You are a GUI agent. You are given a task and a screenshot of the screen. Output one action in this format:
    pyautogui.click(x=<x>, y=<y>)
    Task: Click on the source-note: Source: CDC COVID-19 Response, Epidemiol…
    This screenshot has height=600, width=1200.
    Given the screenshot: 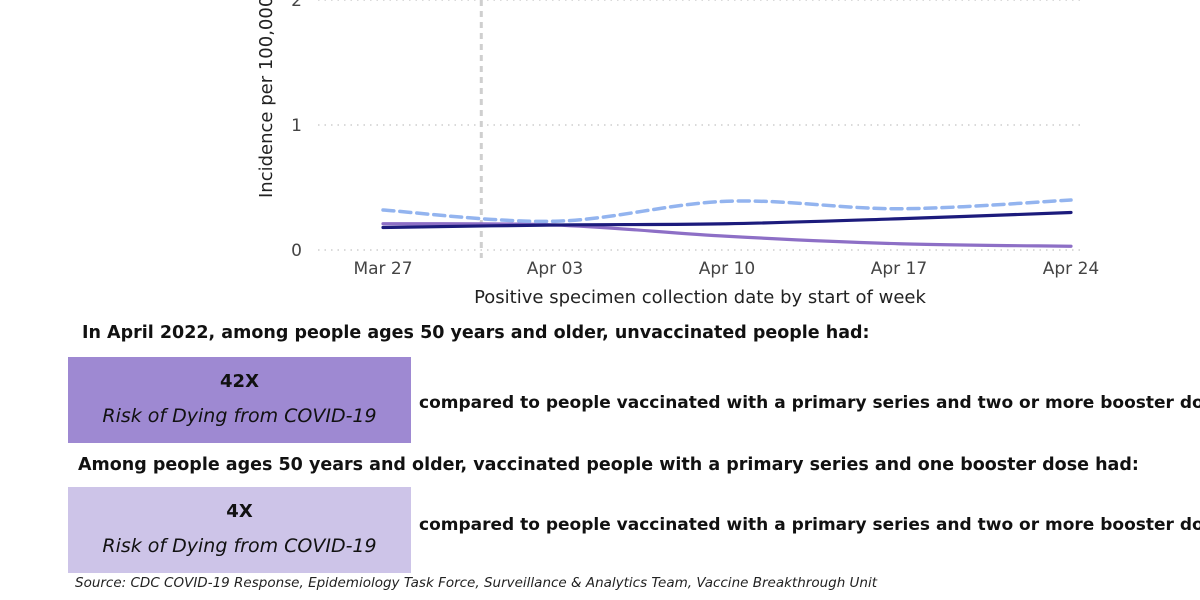 What is the action you would take?
    pyautogui.click(x=476, y=583)
    